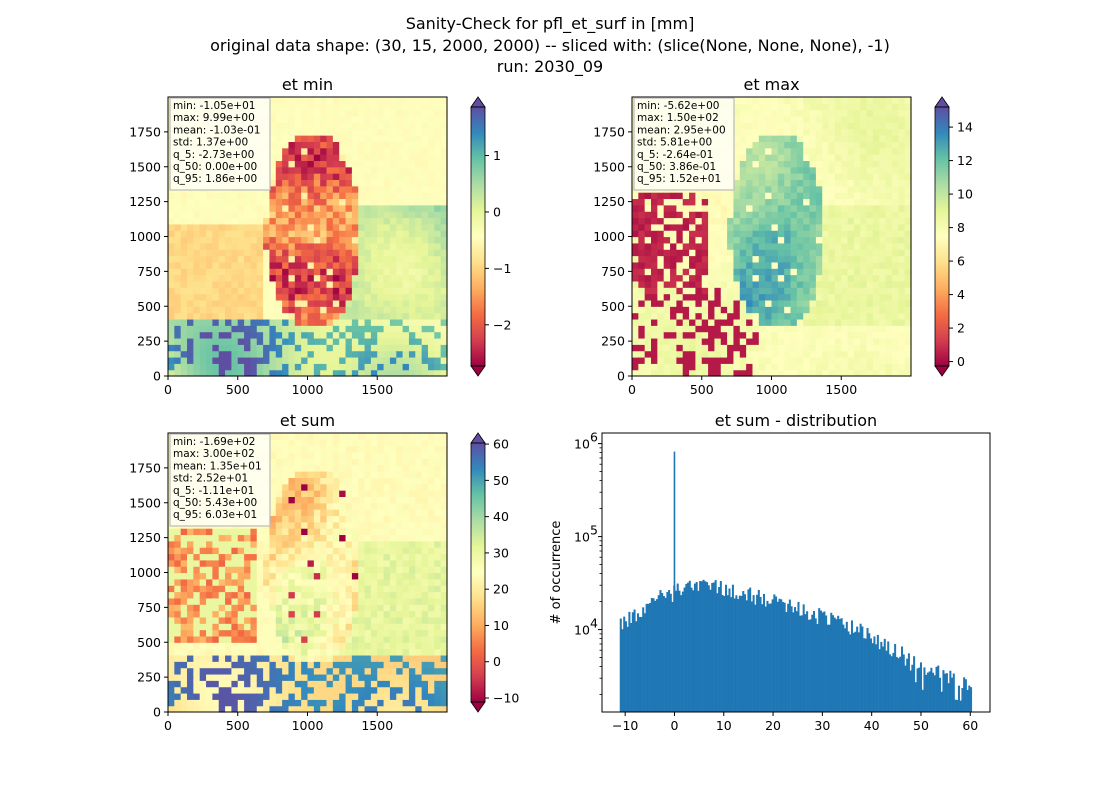 This screenshot has width=1100, height=800. Describe the element at coordinates (216, 130) in the screenshot. I see `stats-line: mean: -1.03e-01` at that location.